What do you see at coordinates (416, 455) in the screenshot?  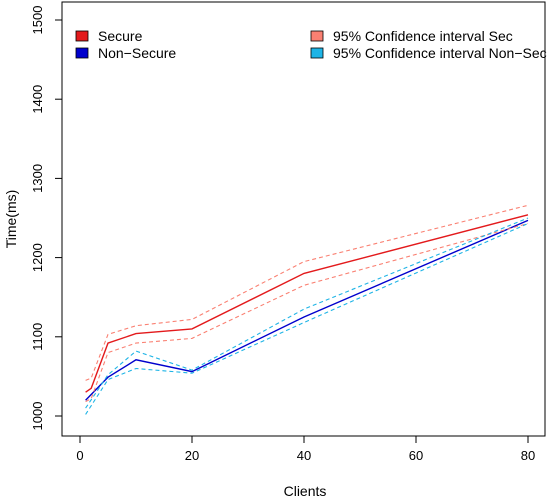 I see `x-tick-label: 60` at bounding box center [416, 455].